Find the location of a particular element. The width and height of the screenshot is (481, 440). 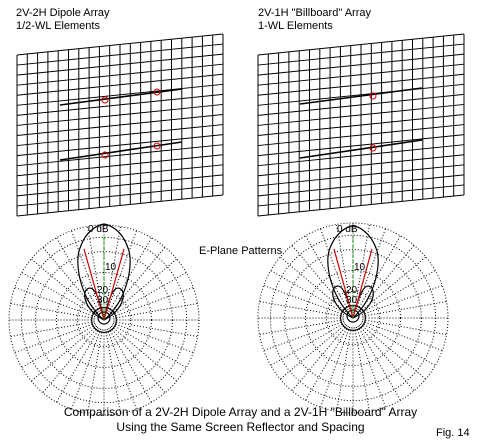

left-element-lower is located at coordinates (121, 151).